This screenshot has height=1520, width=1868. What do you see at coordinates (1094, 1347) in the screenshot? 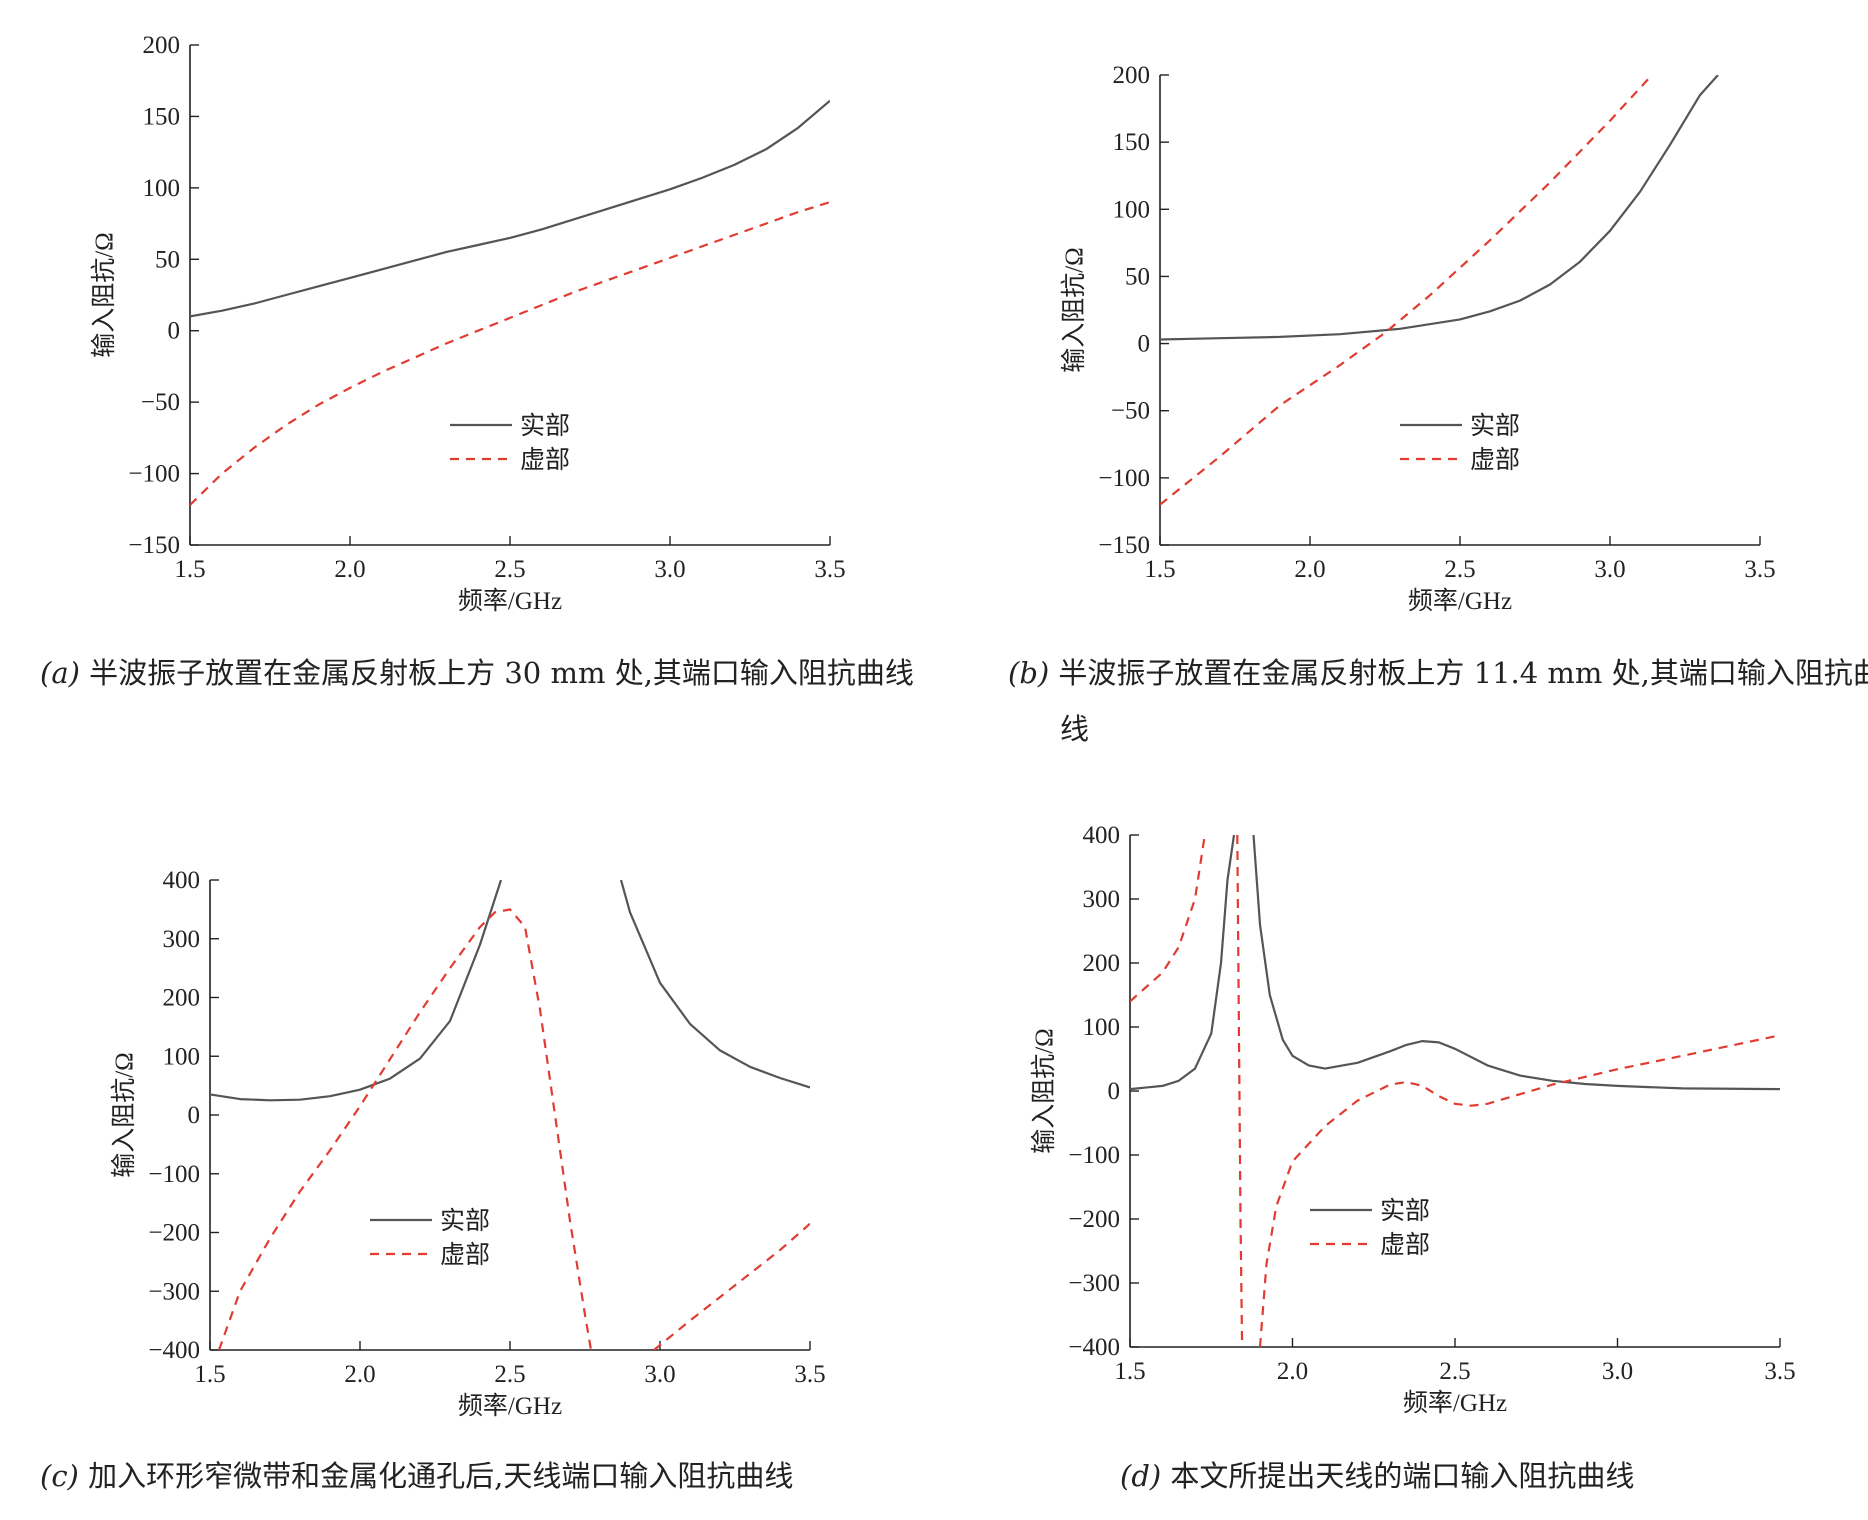
I see `chart-d-y-tick-label: −400` at bounding box center [1094, 1347].